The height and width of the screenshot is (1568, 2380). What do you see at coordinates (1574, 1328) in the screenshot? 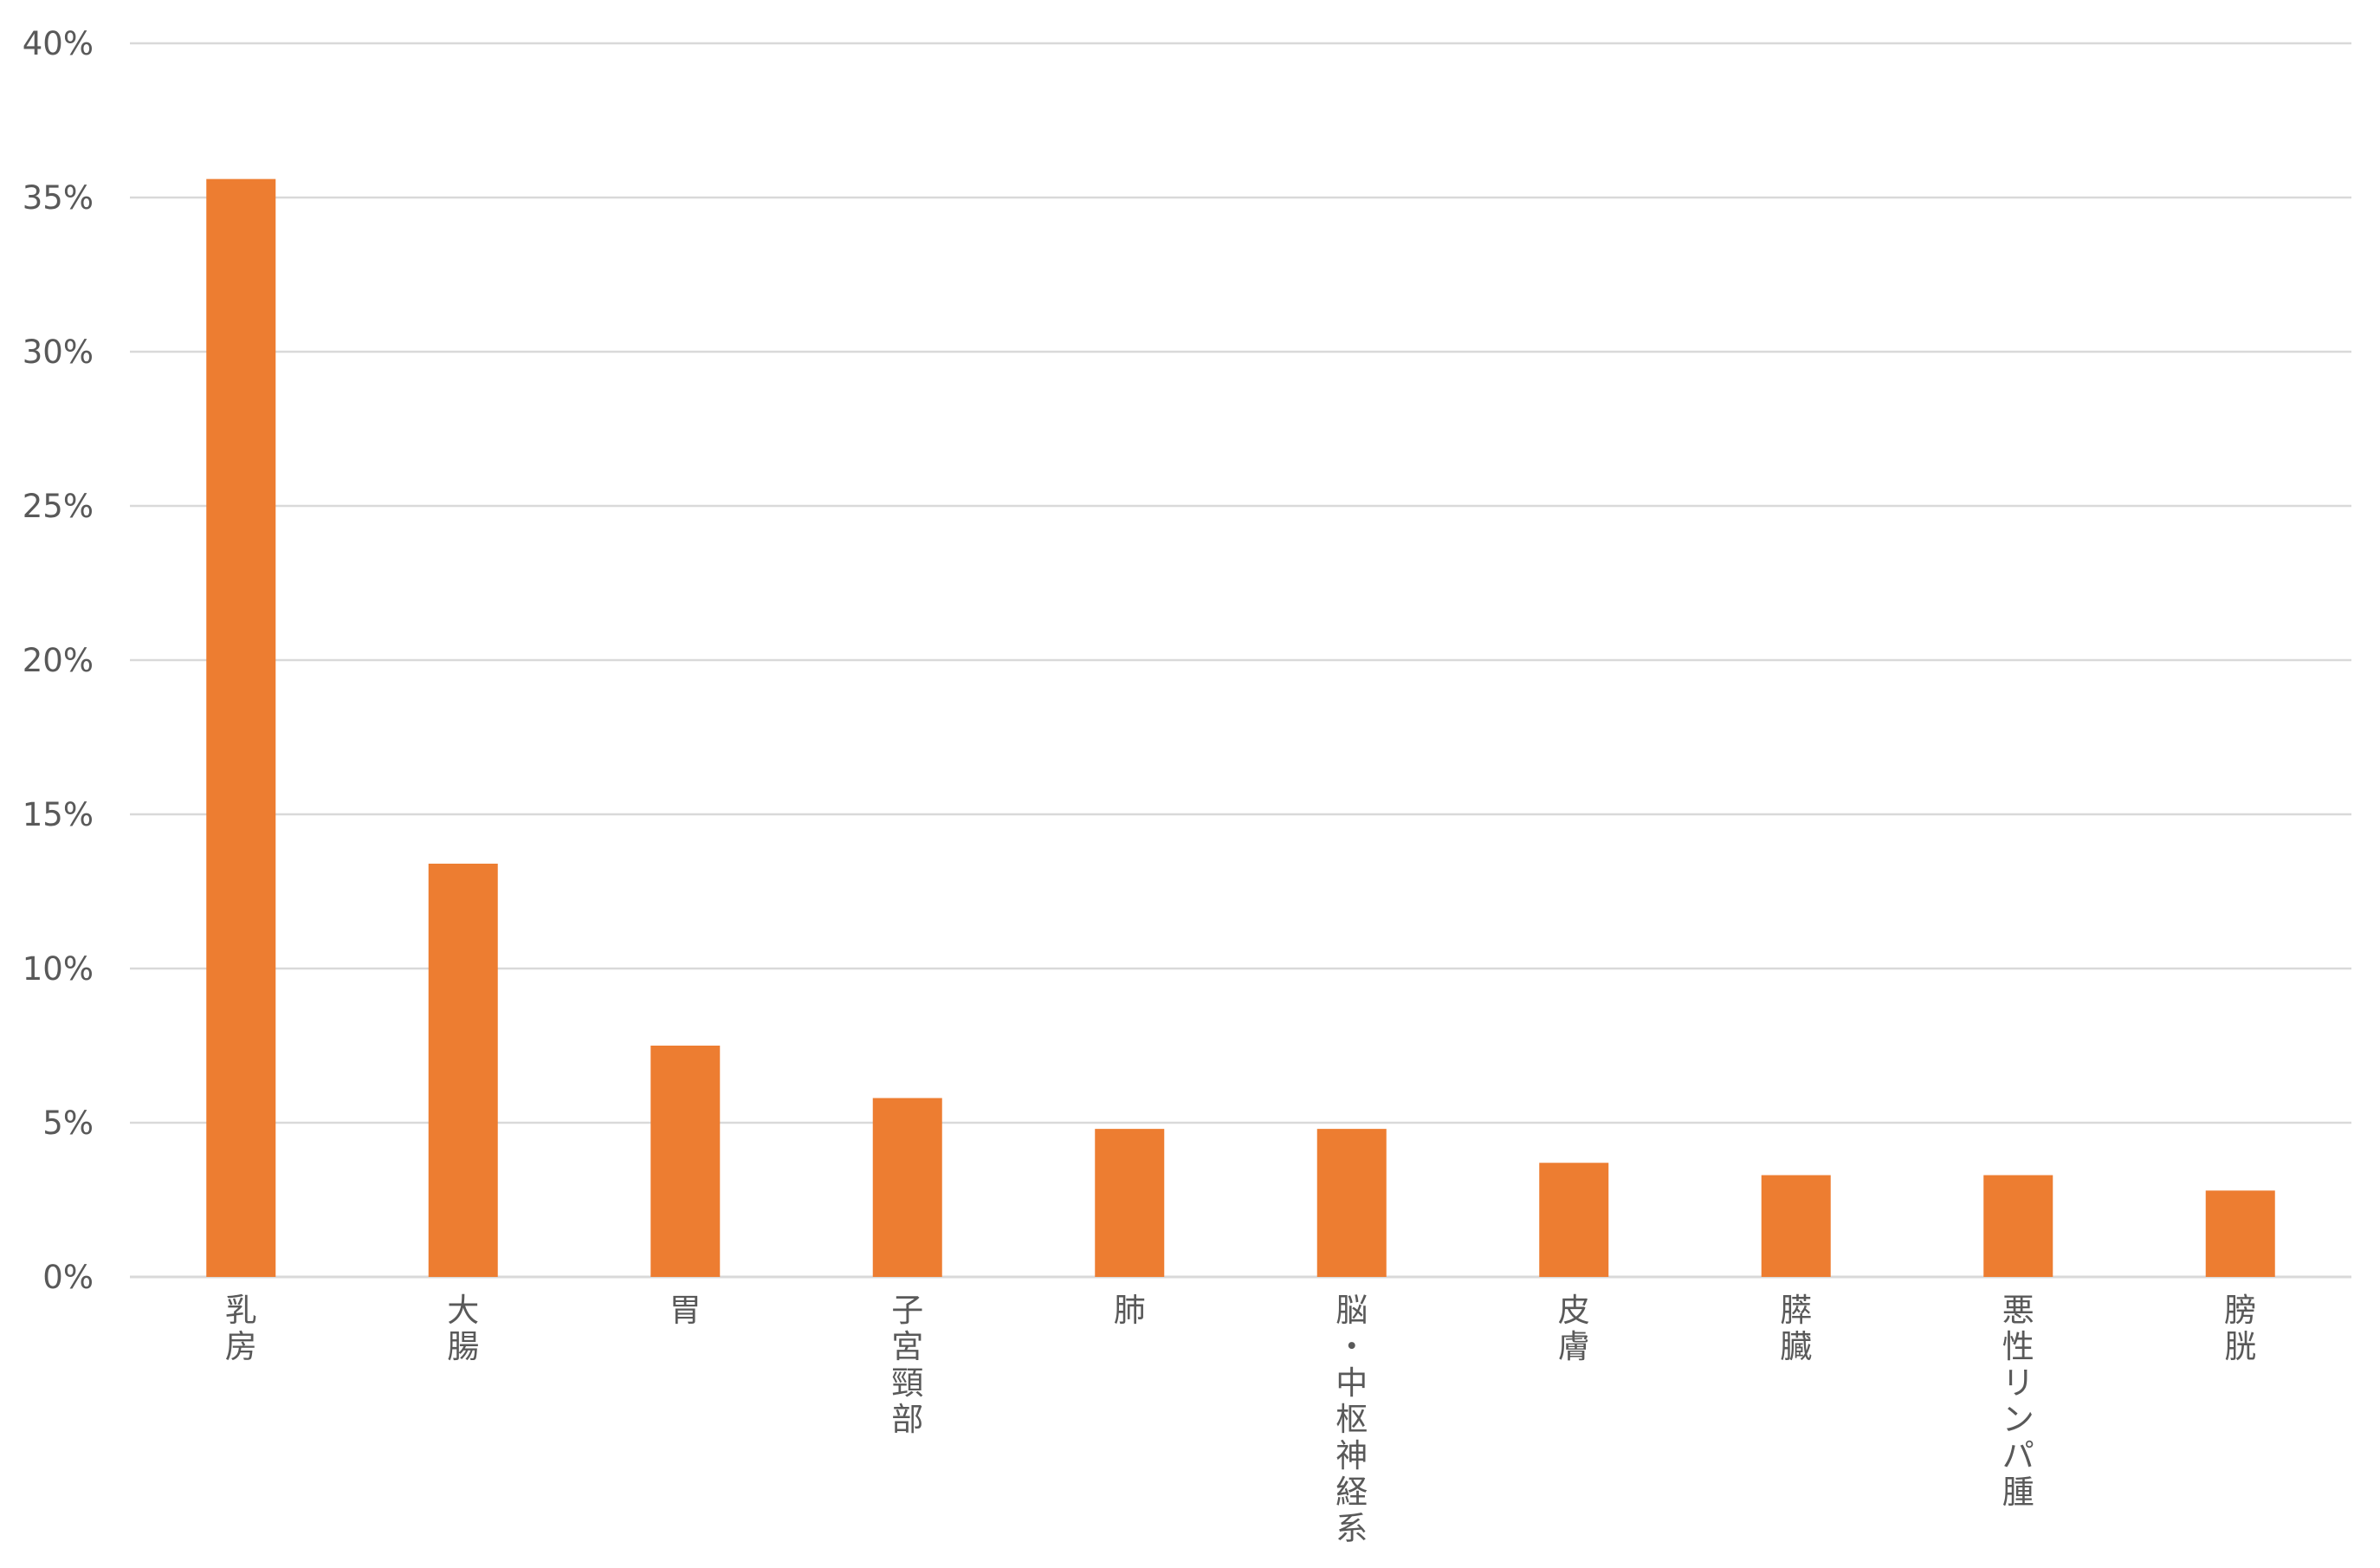
I see `x-category-label: 皮膚` at bounding box center [1574, 1328].